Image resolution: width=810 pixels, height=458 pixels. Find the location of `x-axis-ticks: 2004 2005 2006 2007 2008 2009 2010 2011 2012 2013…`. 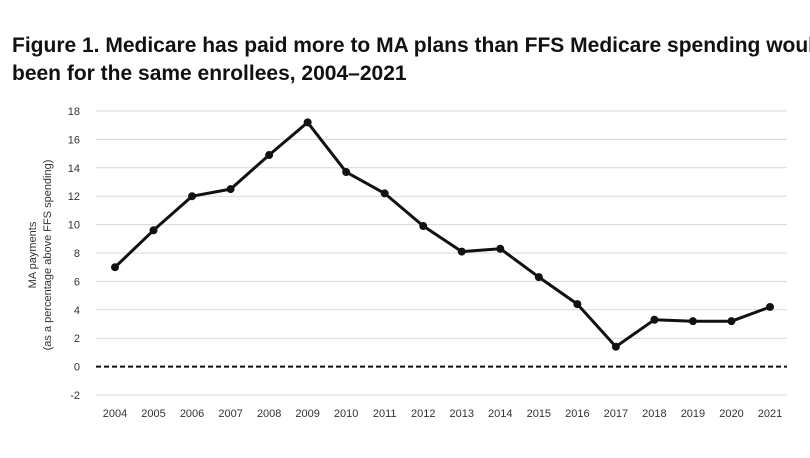

x-axis-ticks: 2004 2005 2006 2007 2008 2009 2010 2011 2012 2013… is located at coordinates (442, 414).